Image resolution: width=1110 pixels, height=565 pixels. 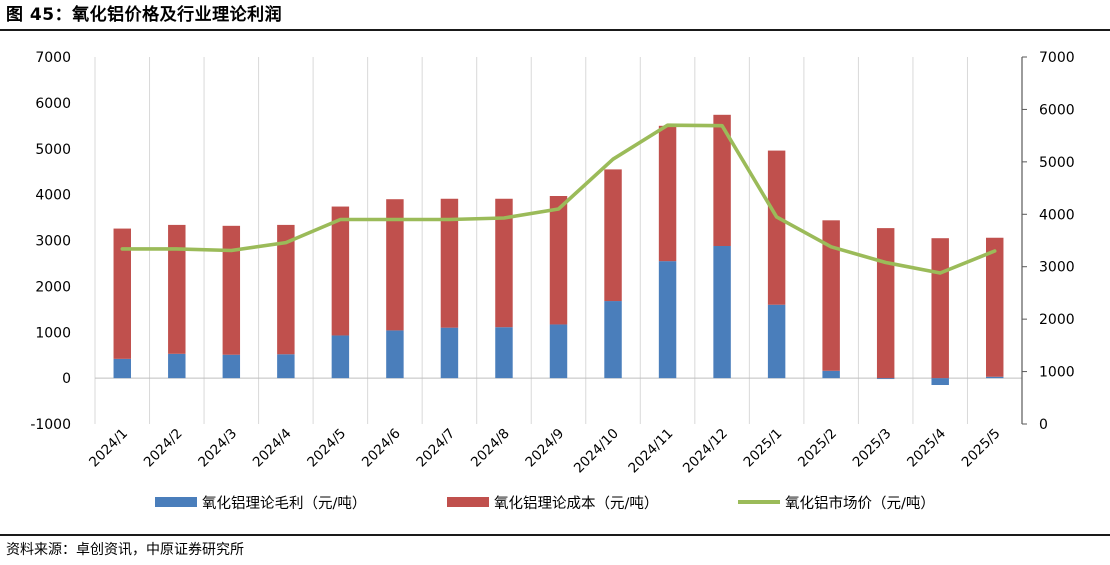 I want to click on x-tick-label: 2025/4, so click(x=926, y=448).